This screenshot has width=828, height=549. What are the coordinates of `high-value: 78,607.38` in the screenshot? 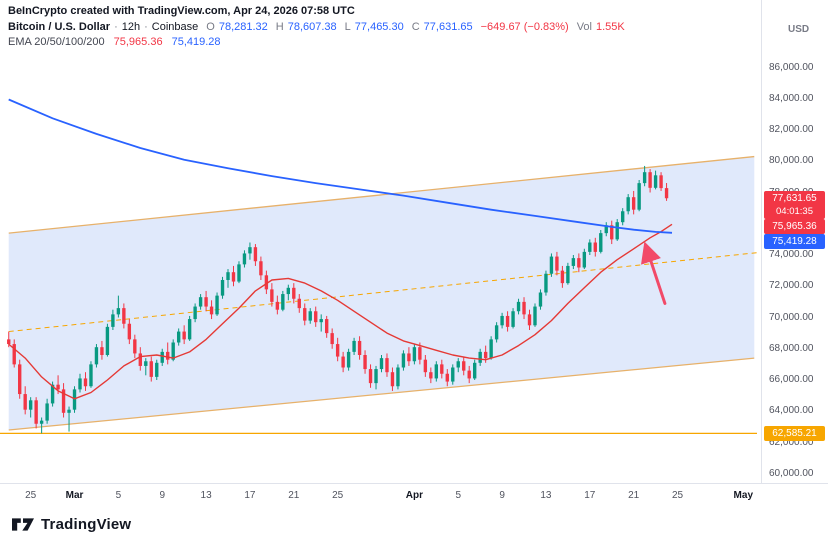 It's located at (312, 27).